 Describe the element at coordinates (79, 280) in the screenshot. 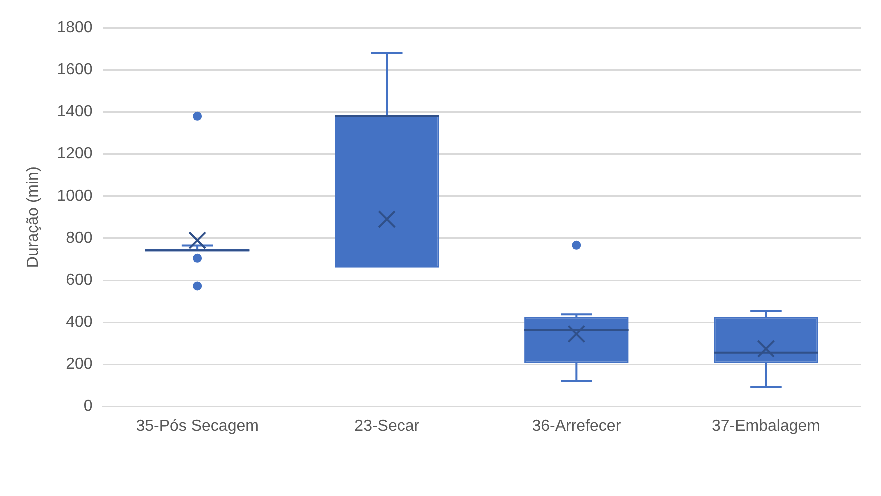

I see `y-tick-label: 600` at that location.